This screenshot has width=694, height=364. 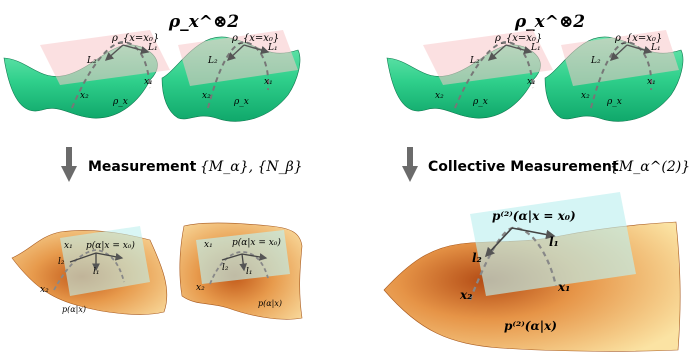 I want to click on left-green-surface-2: ρ_{x=x₀} L₁ L₂ x₁ x₂ ρ_x, so click(x=231, y=76).